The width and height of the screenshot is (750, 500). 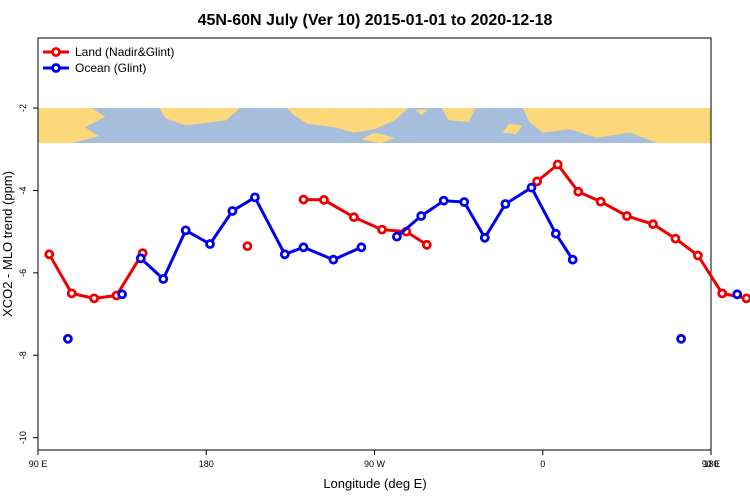 What do you see at coordinates (124, 52) in the screenshot?
I see `legend-label: Land (Nadir&Glint)` at bounding box center [124, 52].